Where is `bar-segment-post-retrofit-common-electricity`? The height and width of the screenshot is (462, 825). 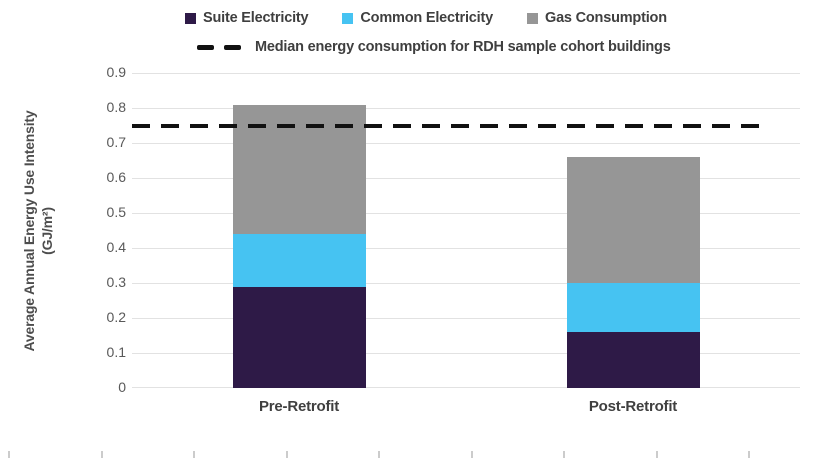
bar-segment-post-retrofit-common-electricity is located at coordinates (633, 307).